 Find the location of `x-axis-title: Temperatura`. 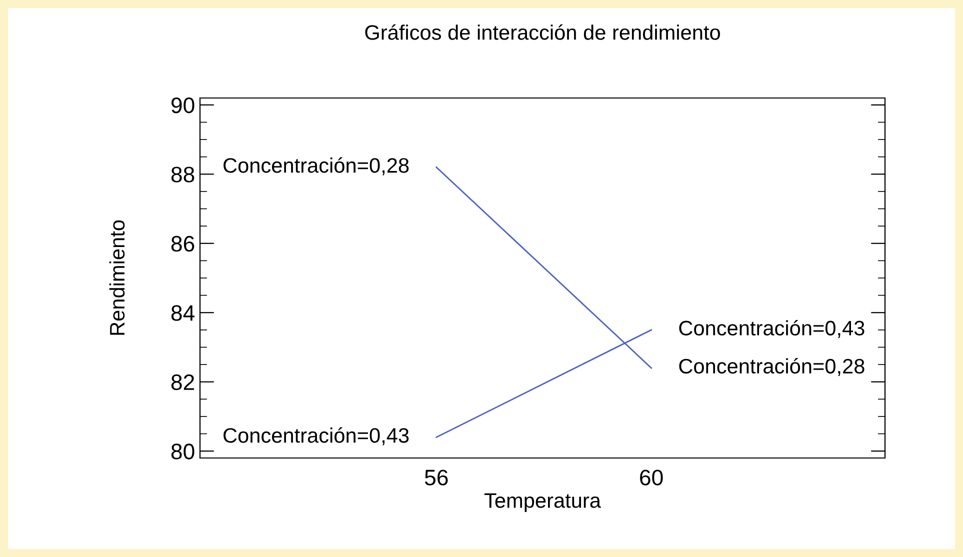

x-axis-title: Temperatura is located at coordinates (542, 502).